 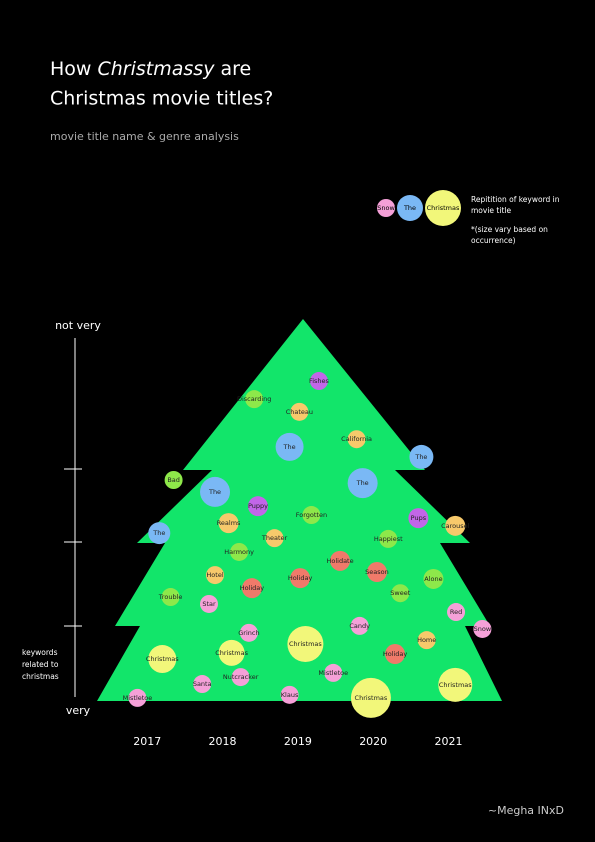 I want to click on bubble-label: Discarding, so click(x=254, y=399).